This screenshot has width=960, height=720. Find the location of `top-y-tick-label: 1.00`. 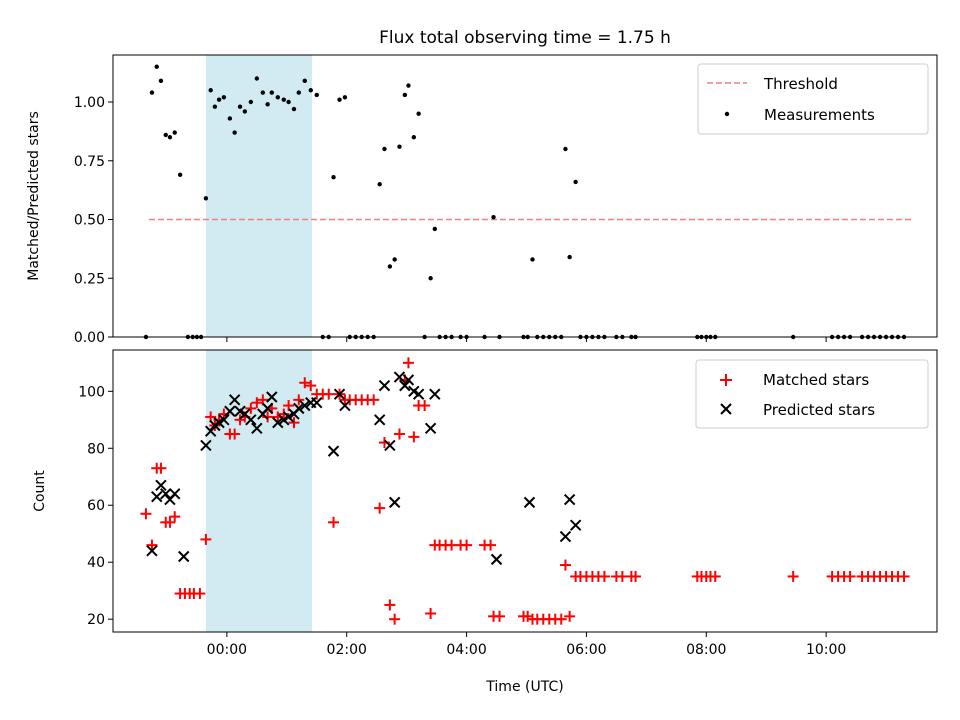

top-y-tick-label: 1.00 is located at coordinates (89, 103).